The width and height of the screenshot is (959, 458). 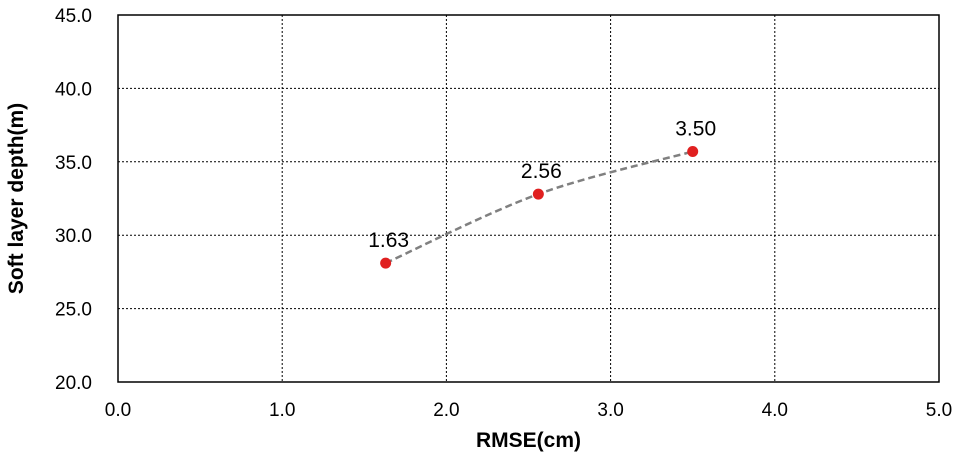 I want to click on y-tick-label: 45.0, so click(x=73, y=16).